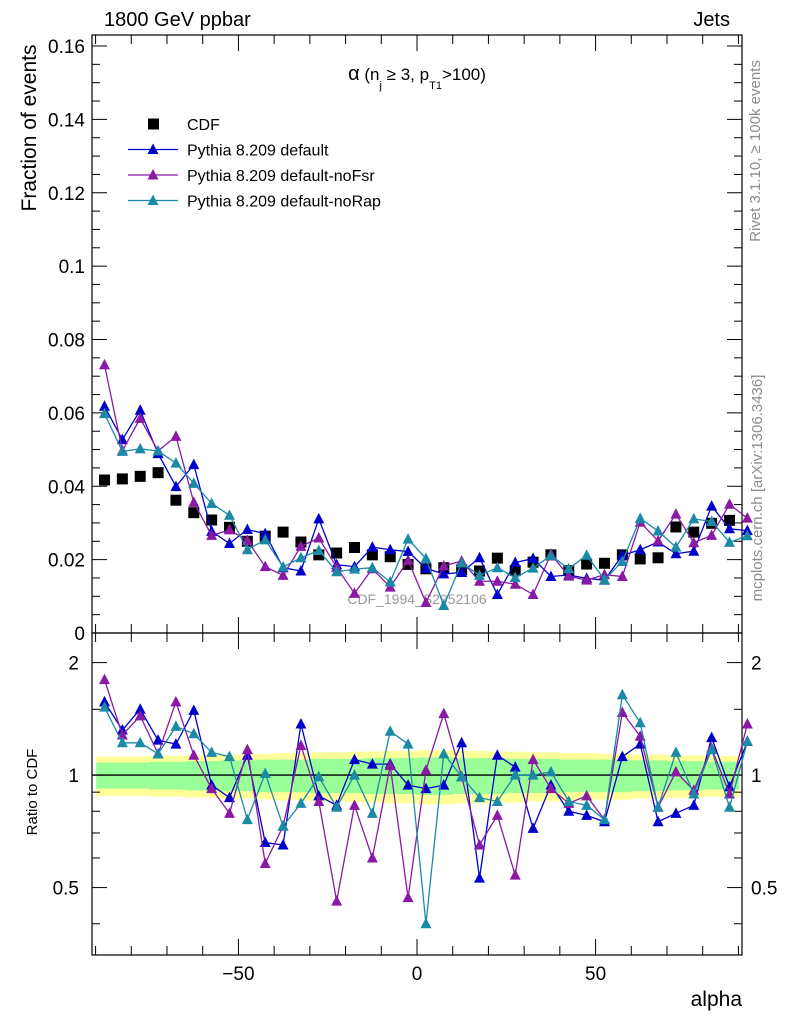 Image resolution: width=786 pixels, height=1024 pixels. Describe the element at coordinates (711, 20) in the screenshot. I see `header-right: Jets` at that location.